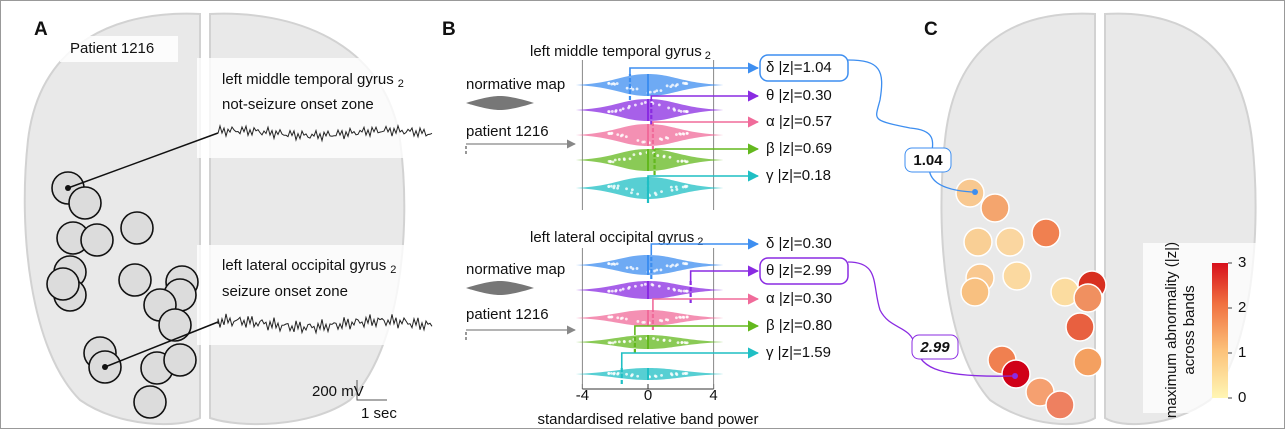 The image size is (1285, 429). I want to click on region-name: left lateral occipital gyrus 2, so click(309, 266).